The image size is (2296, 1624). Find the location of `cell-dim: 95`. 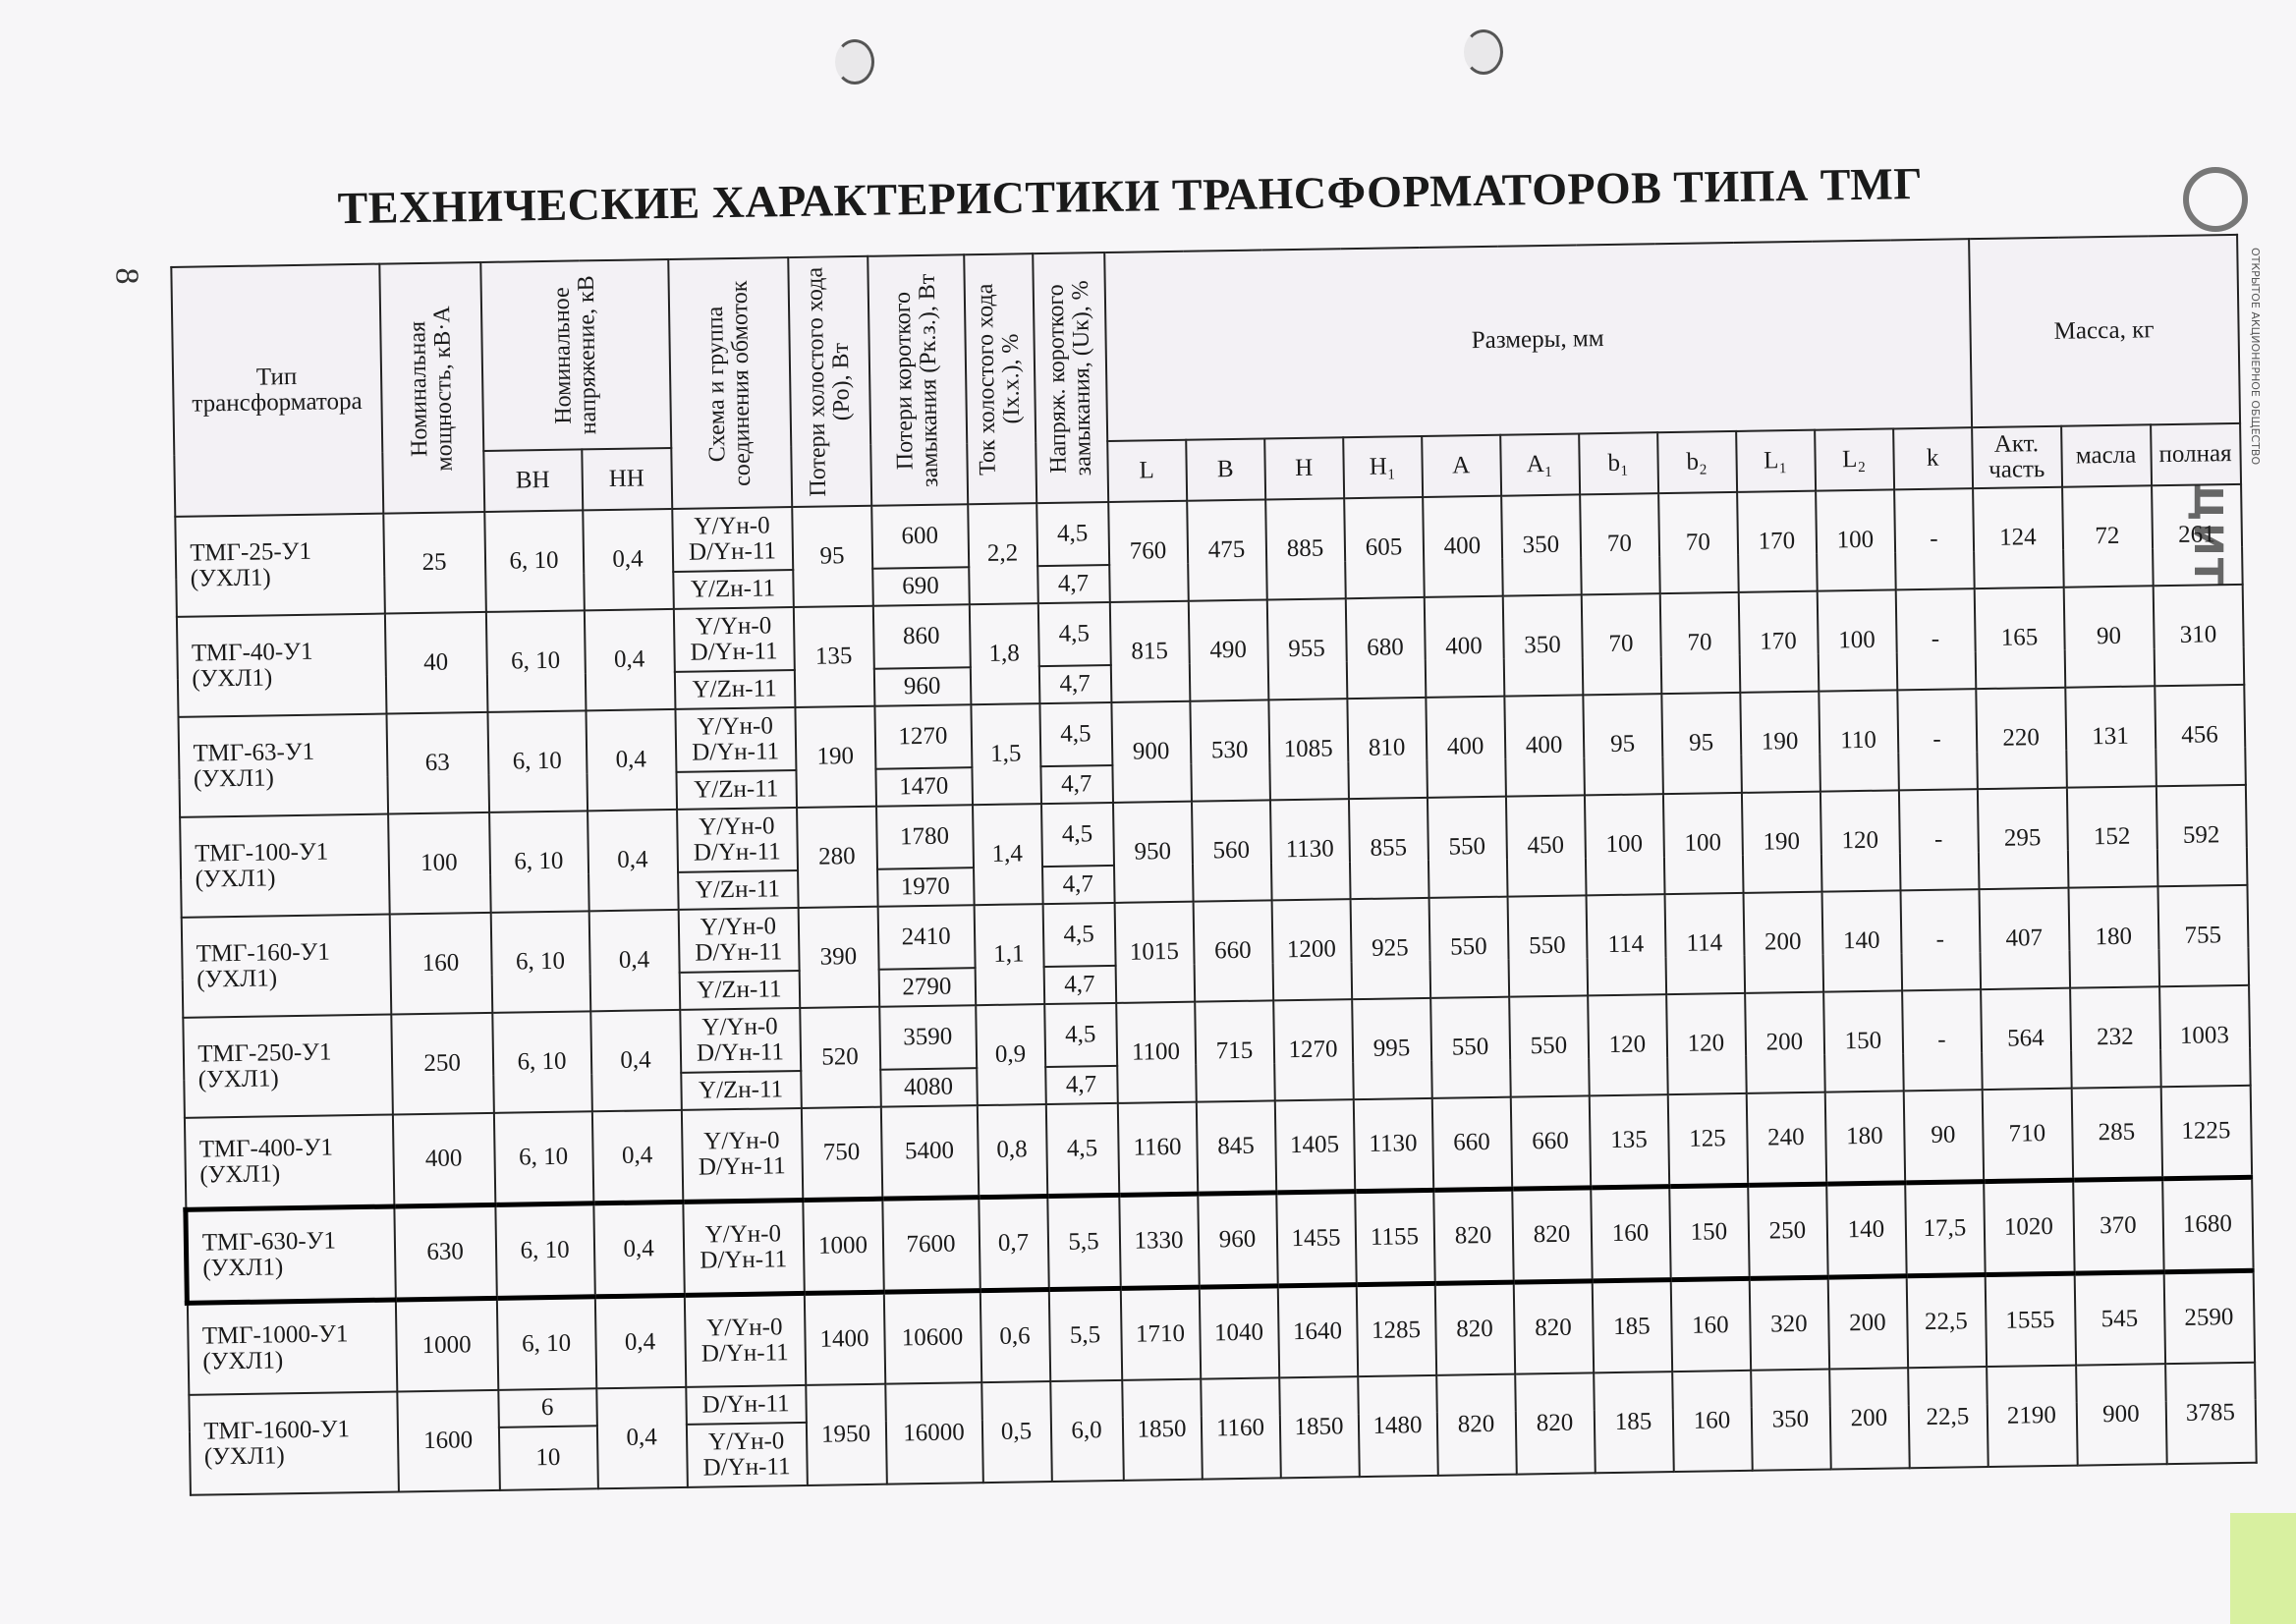

cell-dim: 95 is located at coordinates (1701, 743).